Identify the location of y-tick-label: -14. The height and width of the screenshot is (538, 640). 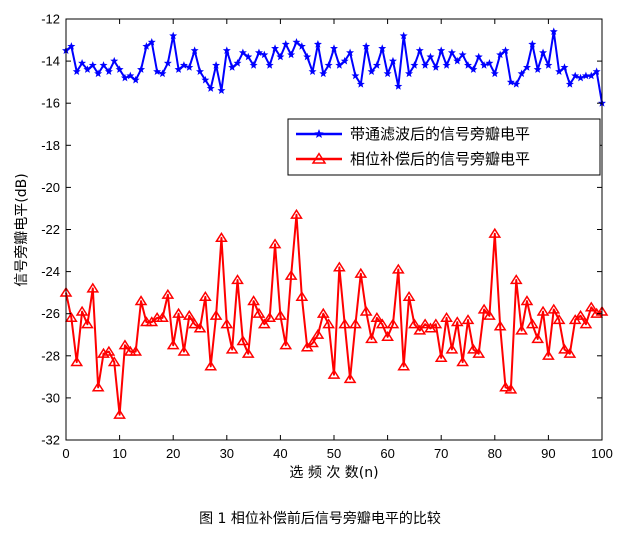
(50, 61).